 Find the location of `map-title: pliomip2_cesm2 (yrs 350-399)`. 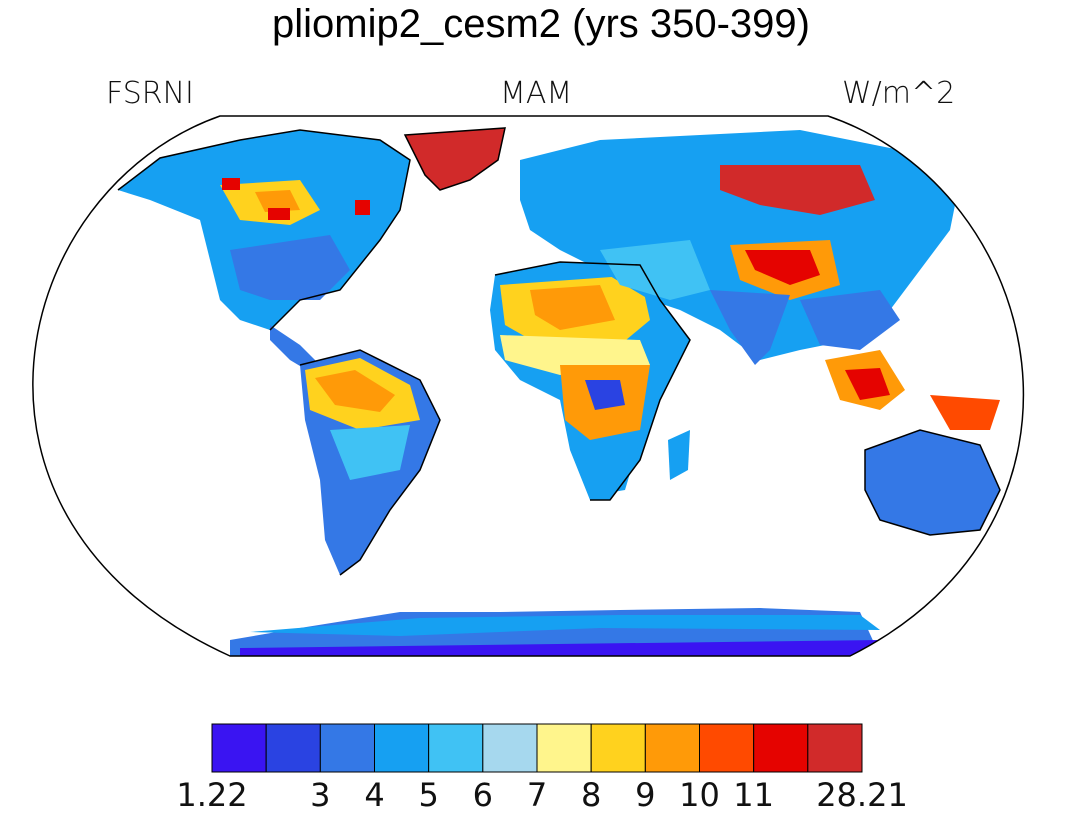

map-title: pliomip2_cesm2 (yrs 350-399) is located at coordinates (540, 24).